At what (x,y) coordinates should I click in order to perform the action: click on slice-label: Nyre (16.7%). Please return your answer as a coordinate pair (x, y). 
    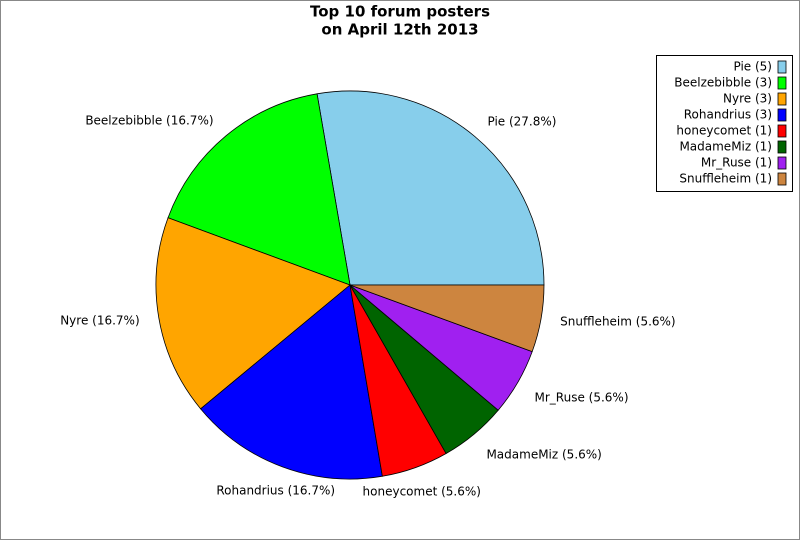
    Looking at the image, I should click on (99, 320).